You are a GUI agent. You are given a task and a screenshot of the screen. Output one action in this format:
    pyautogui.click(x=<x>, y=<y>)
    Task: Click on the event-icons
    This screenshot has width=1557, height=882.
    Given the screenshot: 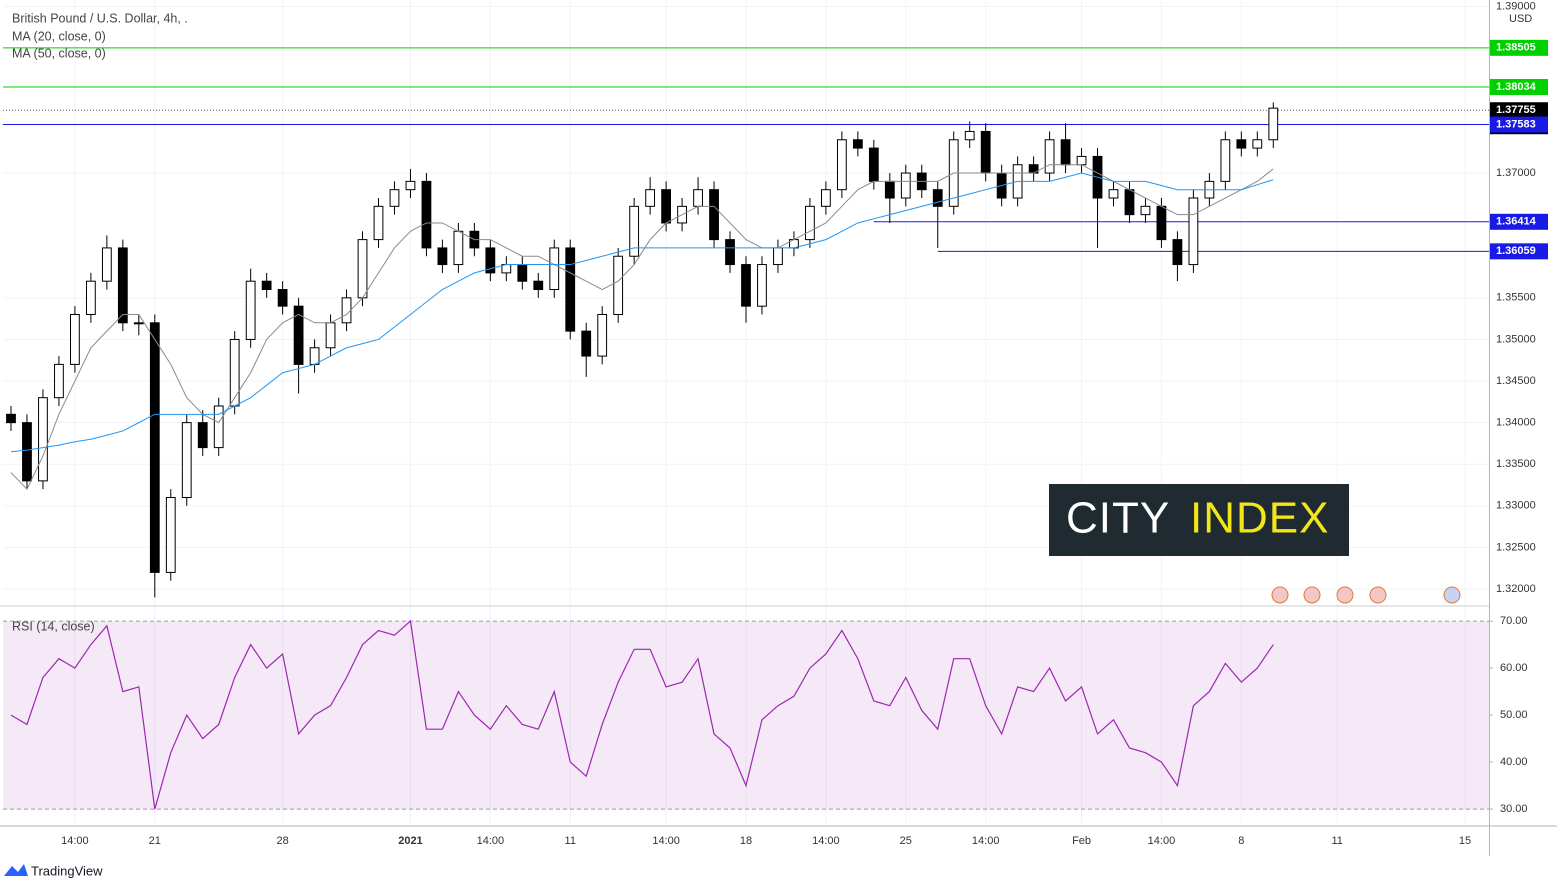 What is the action you would take?
    pyautogui.click(x=1366, y=595)
    